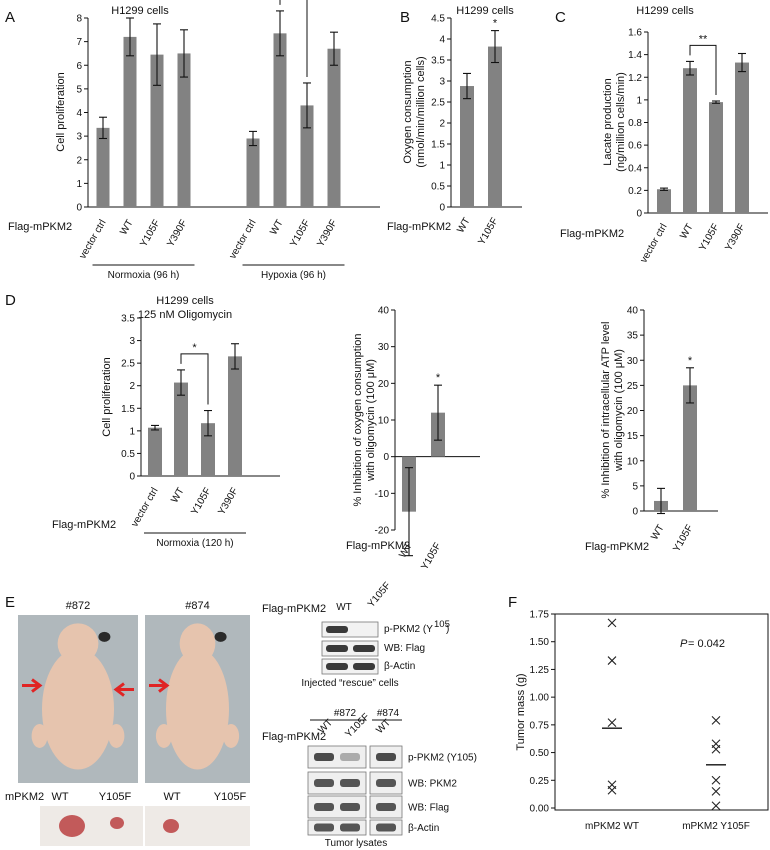 Image resolution: width=770 pixels, height=850 pixels. I want to click on x-tick-label: mPKM2 Y105F, so click(716, 826).